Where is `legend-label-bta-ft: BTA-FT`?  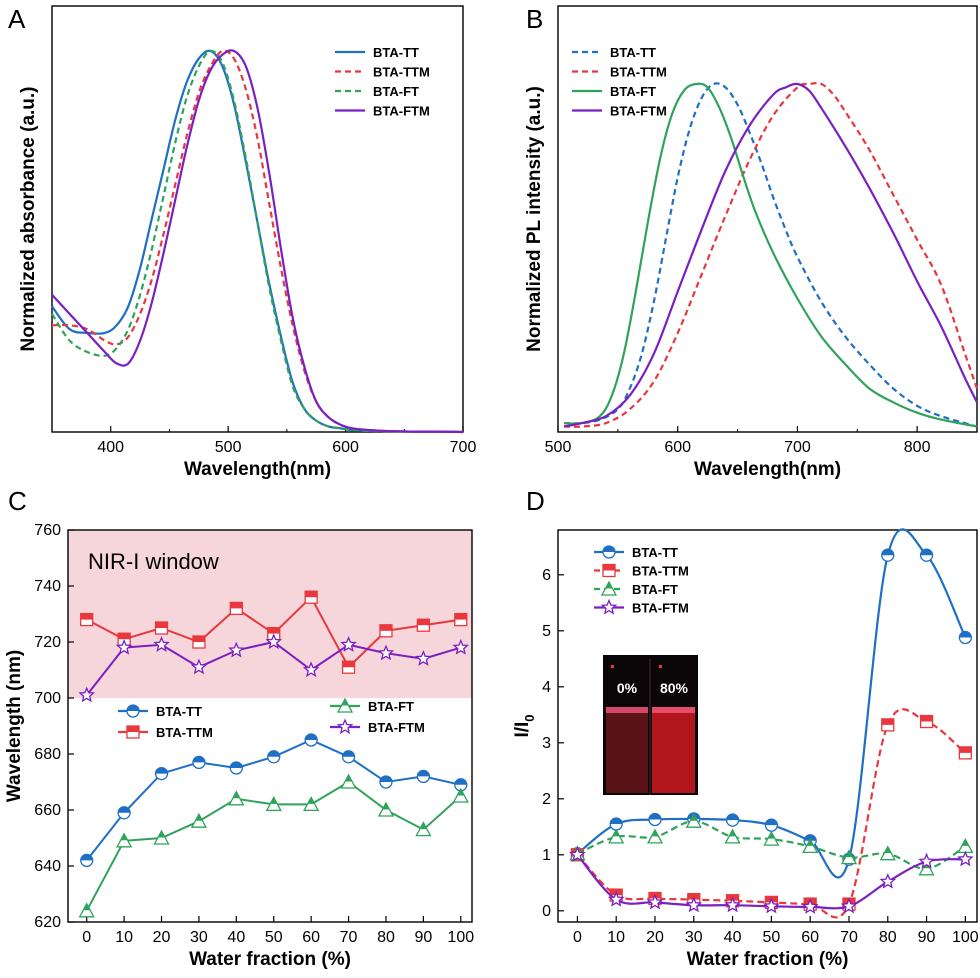 legend-label-bta-ft: BTA-FT is located at coordinates (655, 589).